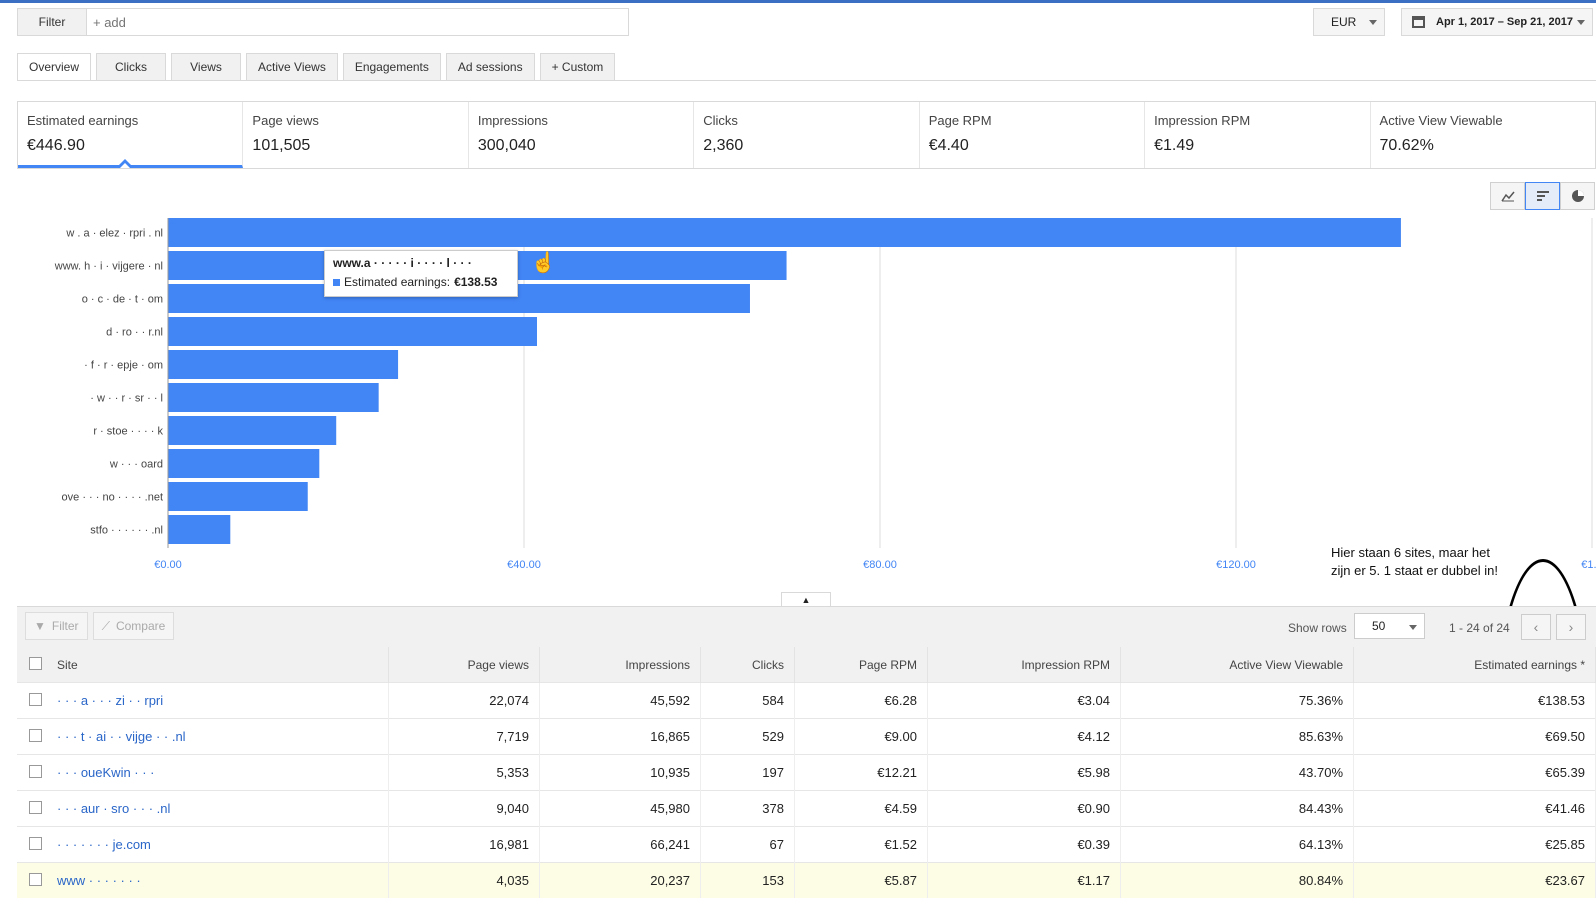 The height and width of the screenshot is (898, 1596). What do you see at coordinates (1024, 665) in the screenshot?
I see `col-header-impression-rpm: Impression RPM` at bounding box center [1024, 665].